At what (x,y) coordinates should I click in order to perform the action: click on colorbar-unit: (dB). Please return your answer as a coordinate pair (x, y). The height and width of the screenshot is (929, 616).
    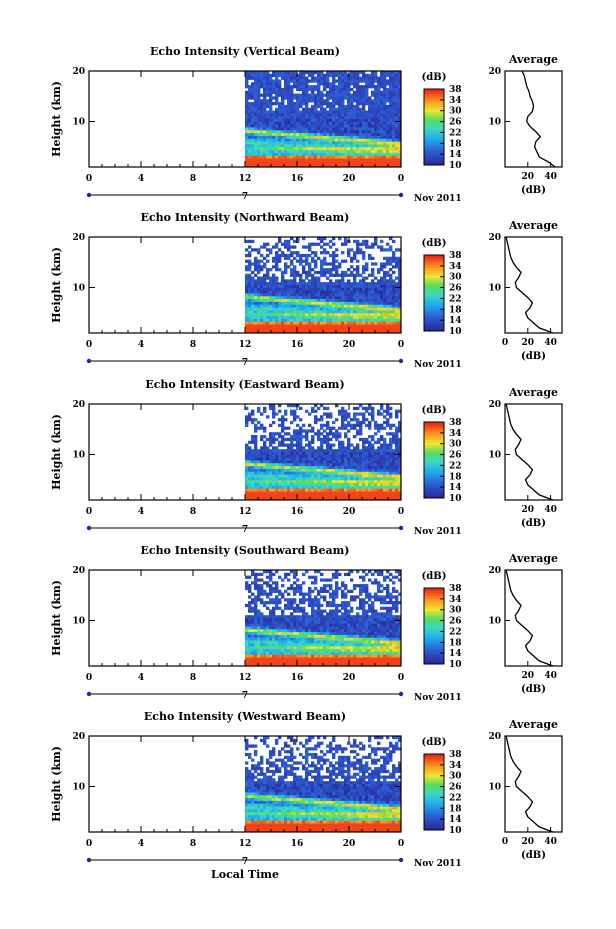
    Looking at the image, I should click on (434, 77).